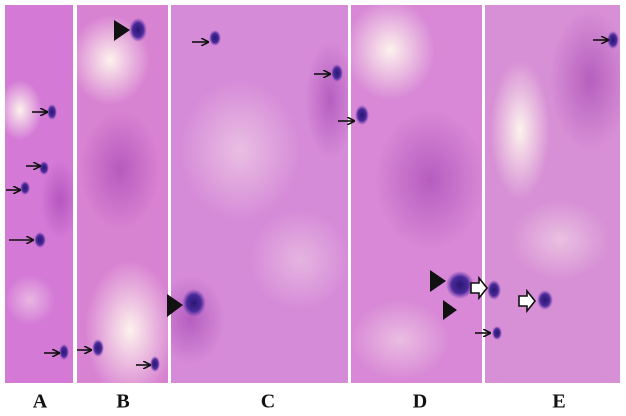 This screenshot has width=626, height=416. What do you see at coordinates (39, 194) in the screenshot?
I see `panel-a-image` at bounding box center [39, 194].